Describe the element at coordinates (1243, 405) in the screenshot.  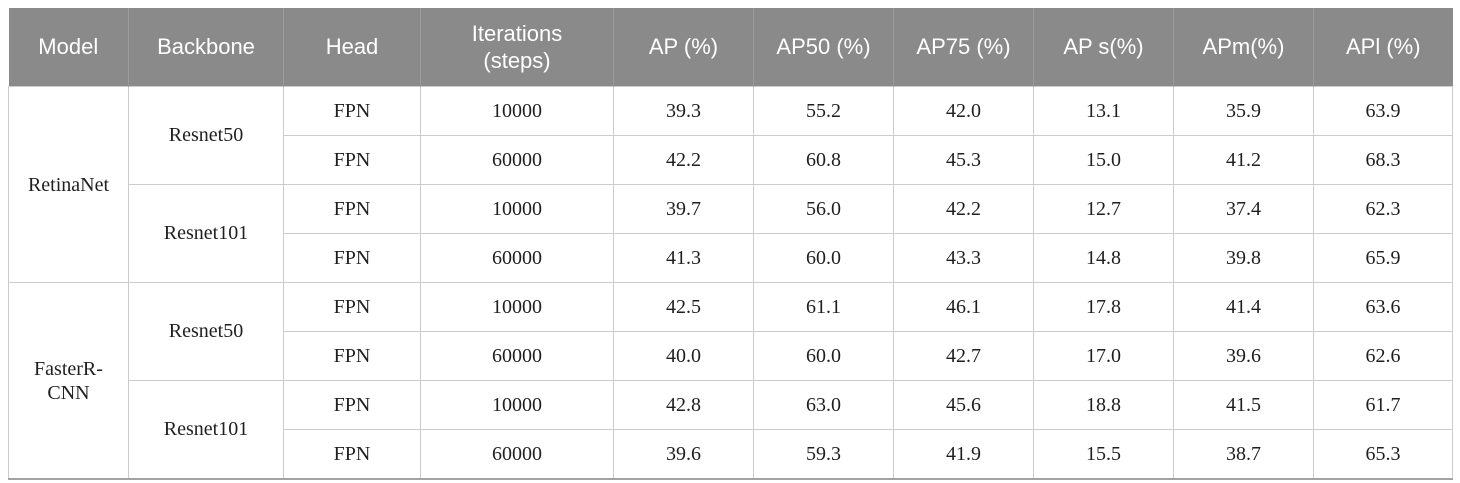
I see `cell-ap-m: 41.5` at that location.